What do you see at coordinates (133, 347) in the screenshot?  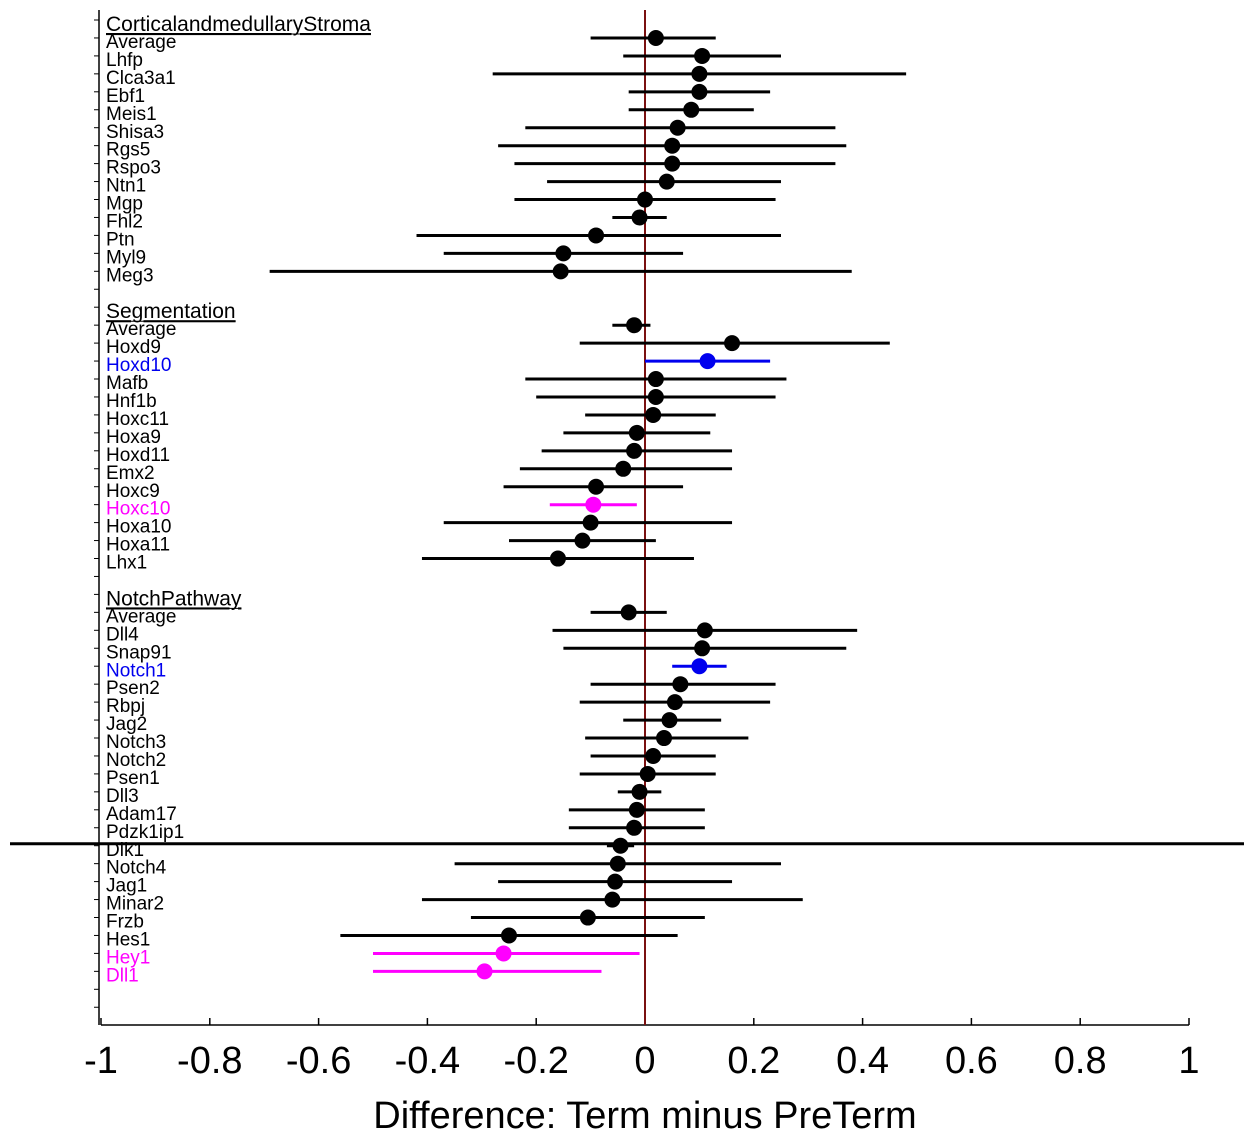 I see `row-label: Hoxd9` at bounding box center [133, 347].